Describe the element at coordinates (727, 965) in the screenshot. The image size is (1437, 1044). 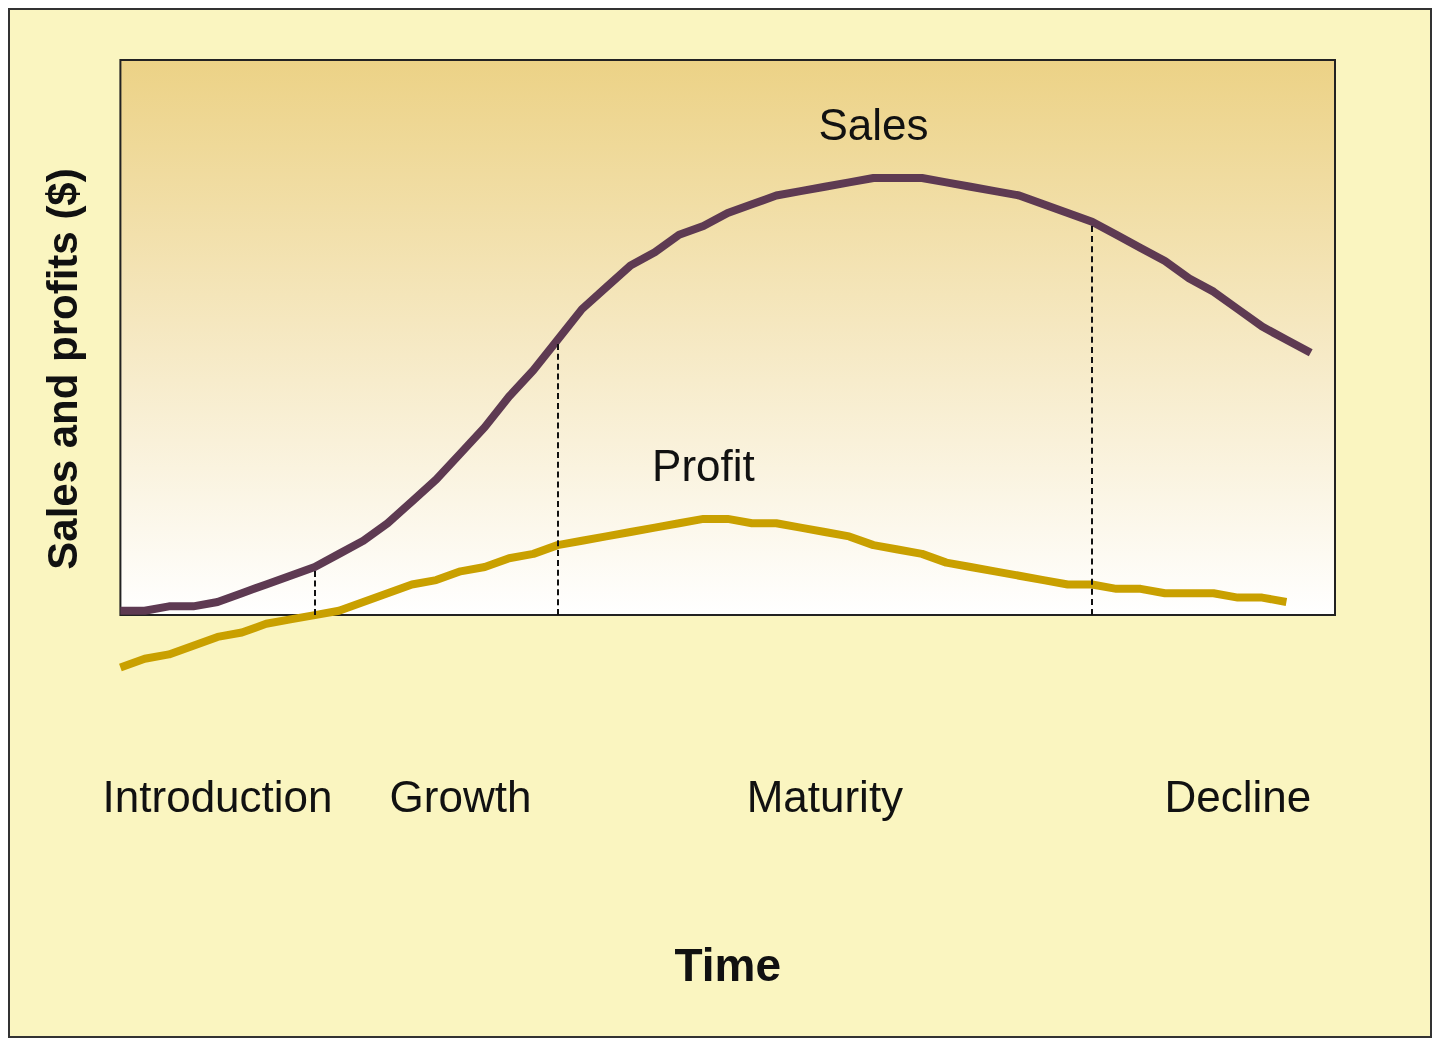
I see `x-axis-title: Time` at that location.